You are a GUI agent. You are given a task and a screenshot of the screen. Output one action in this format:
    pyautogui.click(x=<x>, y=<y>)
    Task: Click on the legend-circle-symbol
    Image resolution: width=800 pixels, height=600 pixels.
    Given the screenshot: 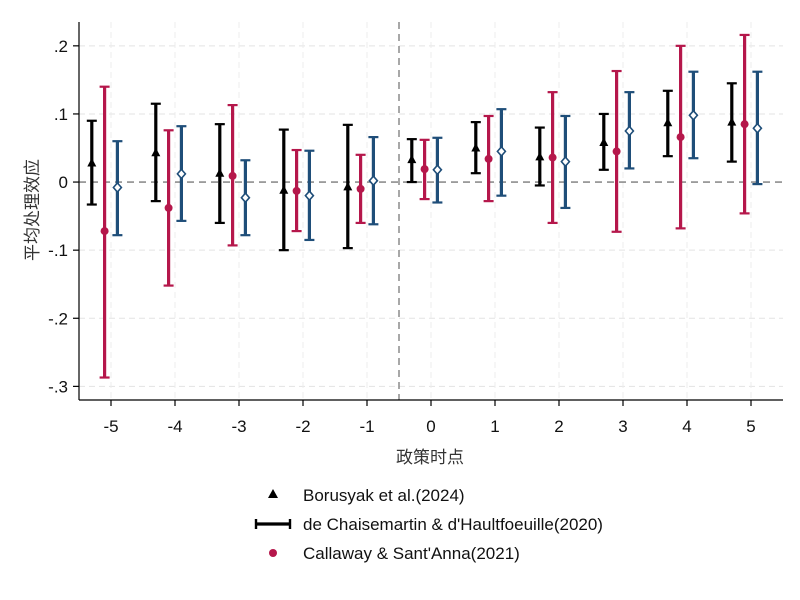 What is the action you would take?
    pyautogui.click(x=273, y=553)
    